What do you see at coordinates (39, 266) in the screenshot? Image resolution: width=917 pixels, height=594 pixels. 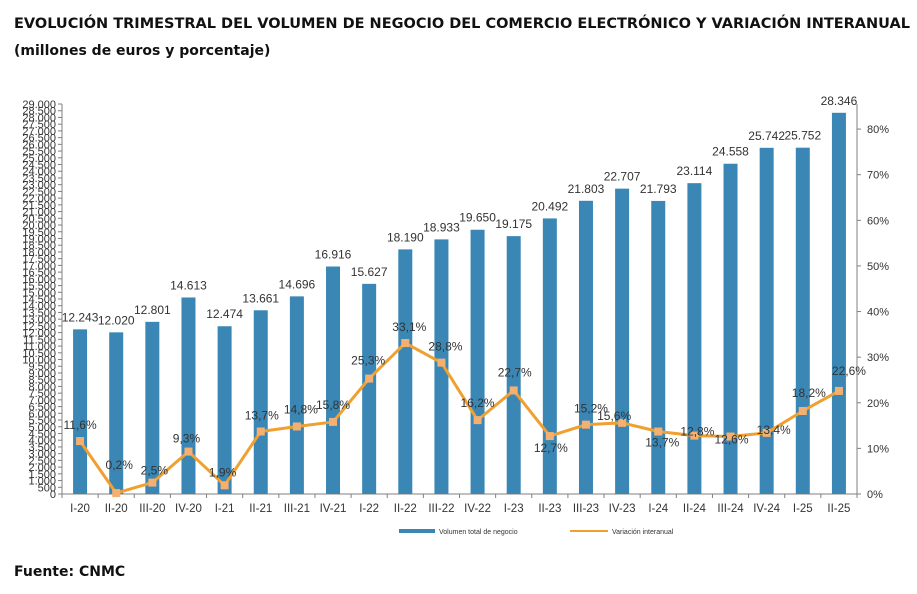 I see `y-left-tick-label: 17.000` at bounding box center [39, 266].